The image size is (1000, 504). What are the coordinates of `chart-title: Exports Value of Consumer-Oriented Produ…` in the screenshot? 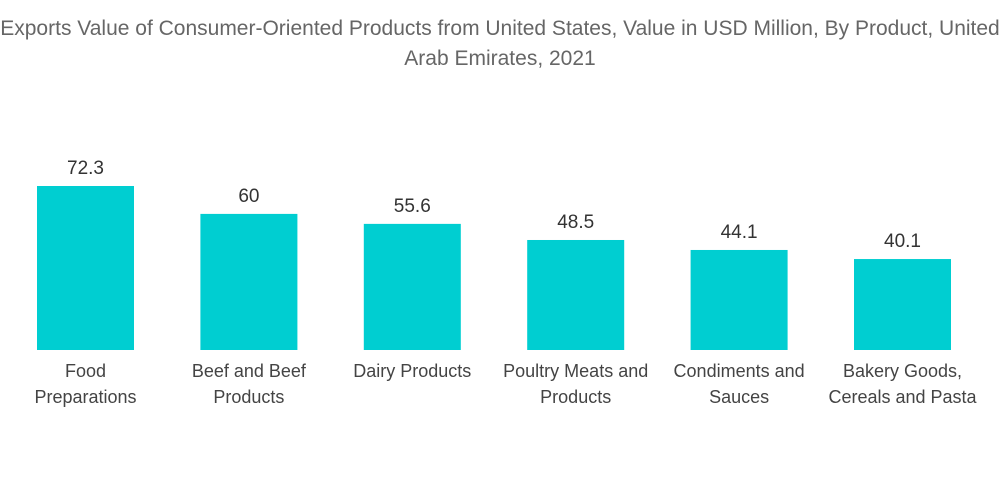 It's located at (500, 43).